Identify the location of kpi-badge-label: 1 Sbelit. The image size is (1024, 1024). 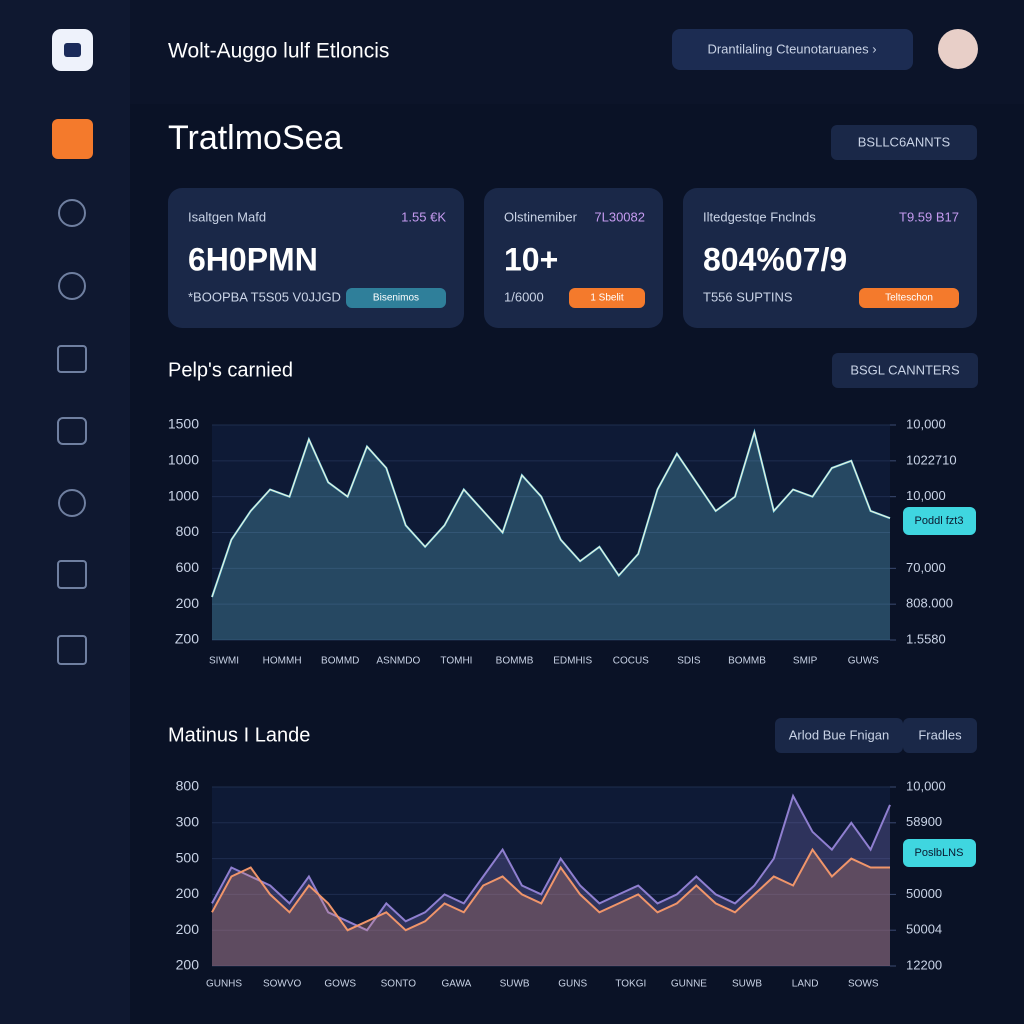
(607, 298).